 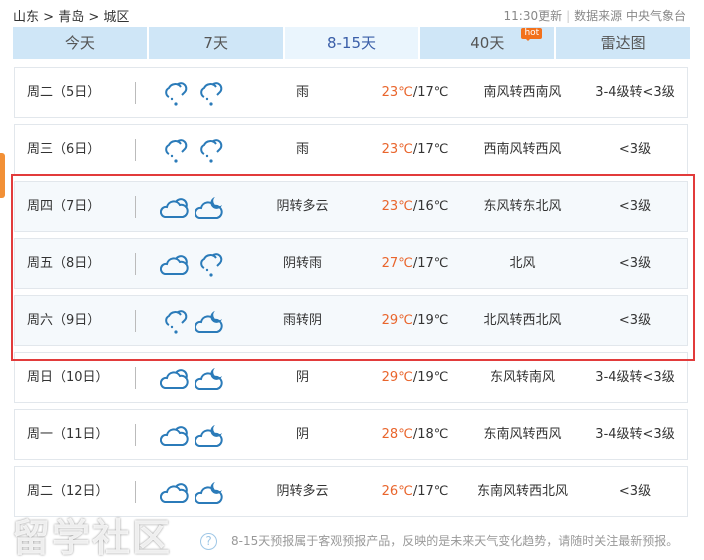 I want to click on forecast-row: 周五（8日） 阴转雨 27℃/17℃ 北风 <3级, so click(x=351, y=263).